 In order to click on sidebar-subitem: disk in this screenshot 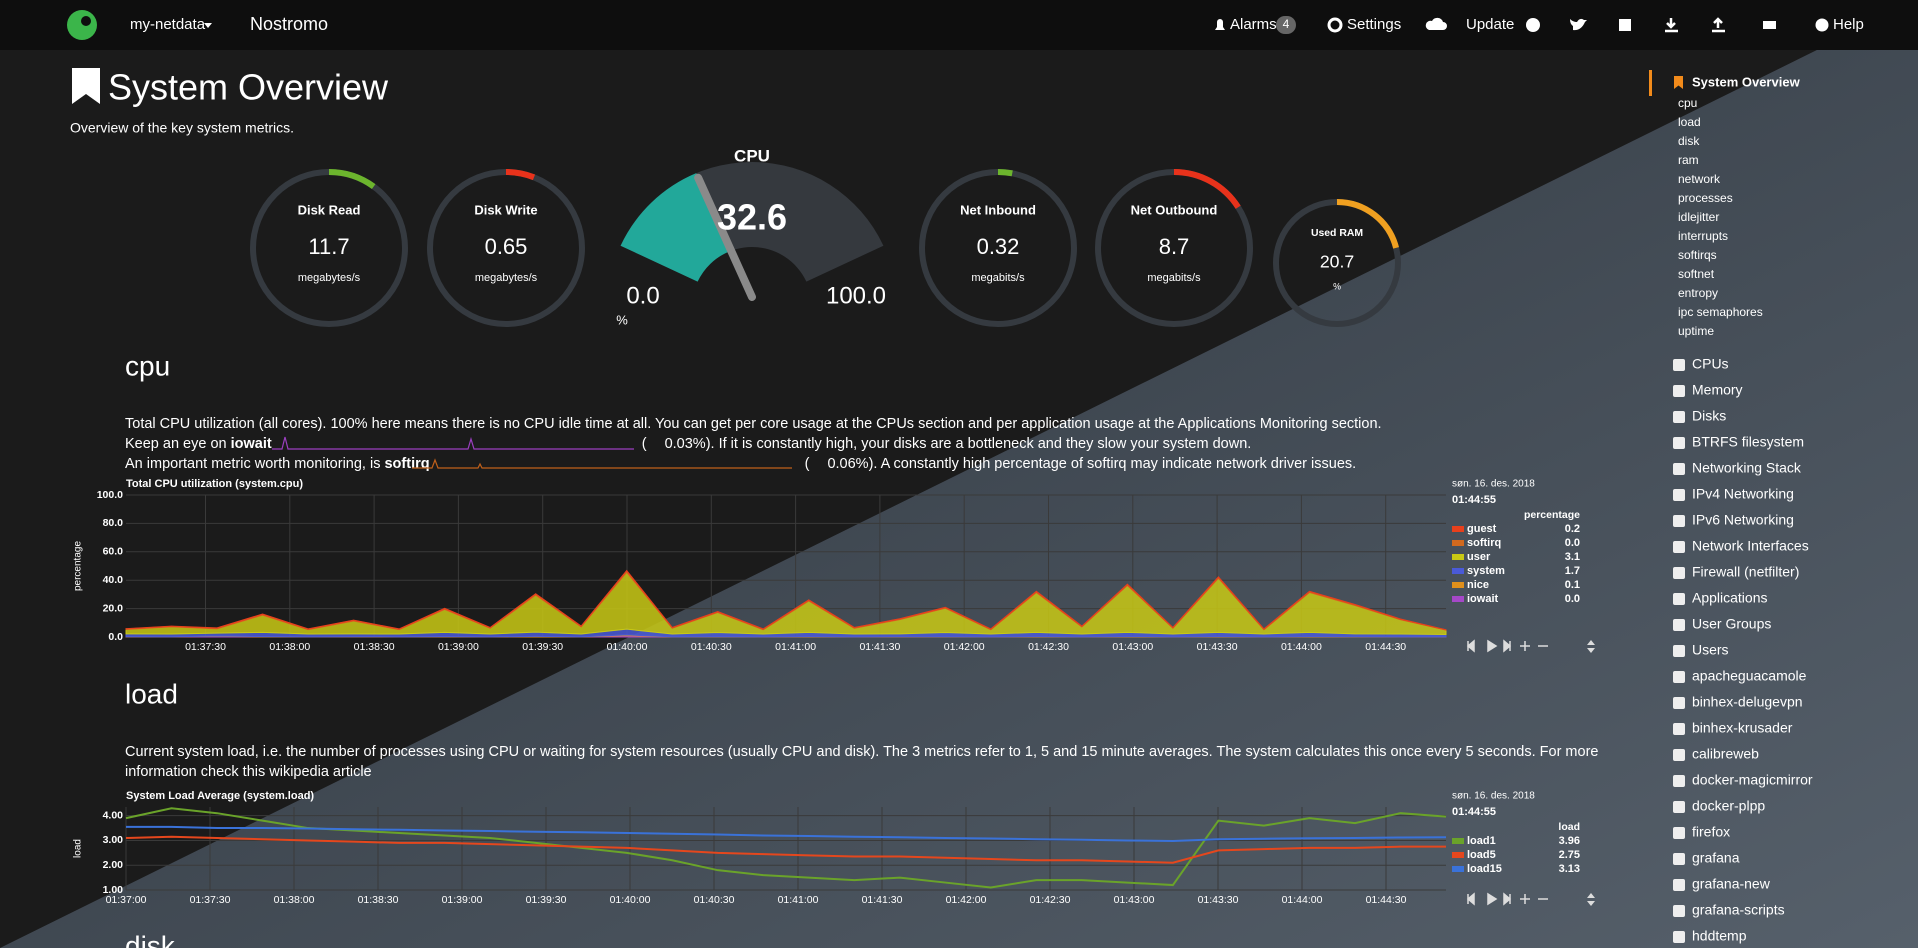, I will do `click(1689, 141)`.